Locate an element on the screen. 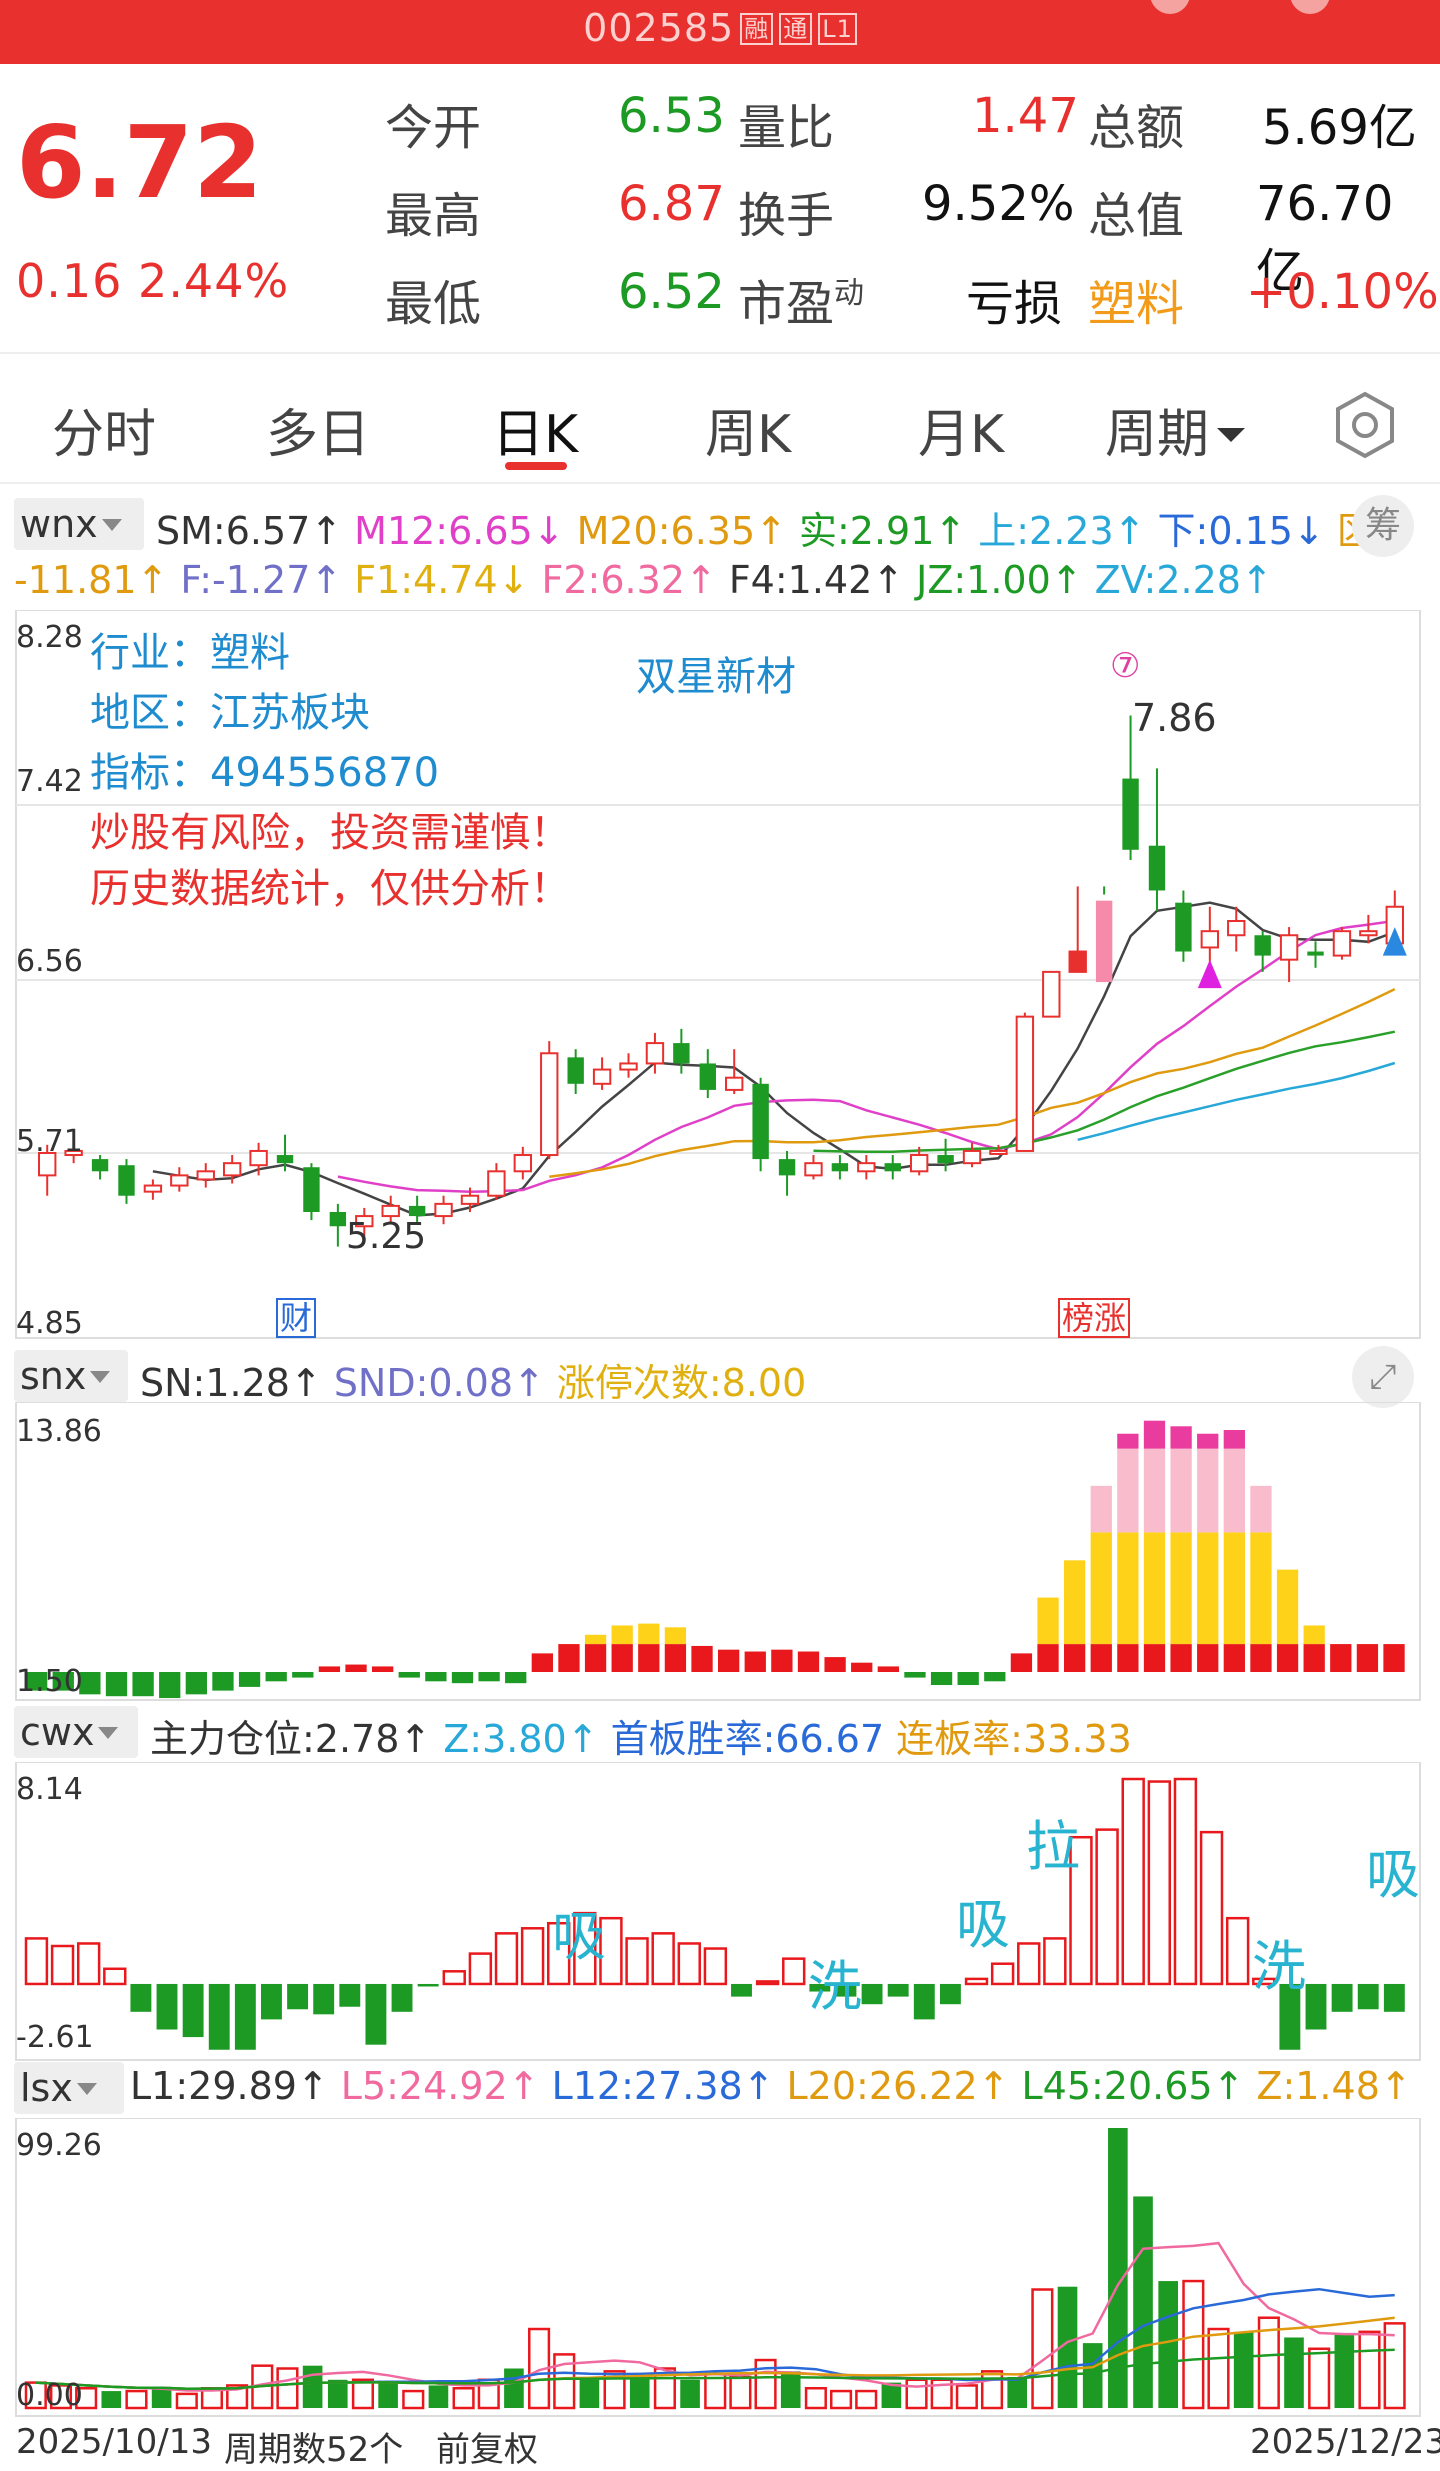 This screenshot has height=2471, width=1440. search-icon is located at coordinates (1310, 7).